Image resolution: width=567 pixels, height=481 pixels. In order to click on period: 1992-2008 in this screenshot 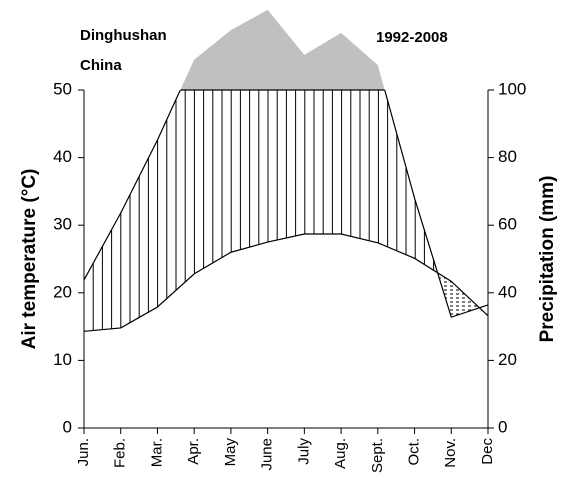, I will do `click(412, 37)`.